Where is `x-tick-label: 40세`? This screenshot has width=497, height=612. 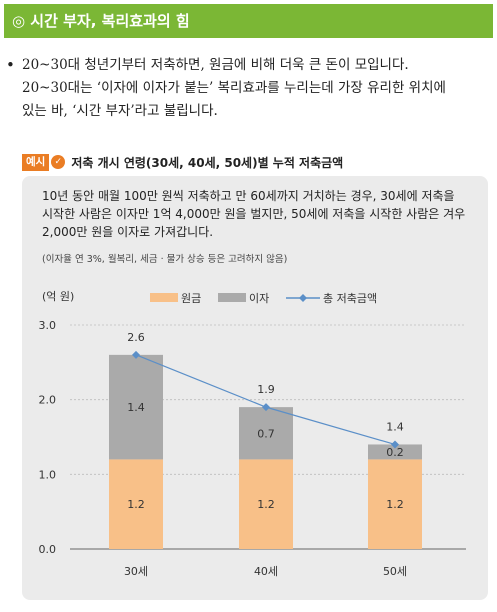
x-tick-label: 40세 is located at coordinates (266, 571).